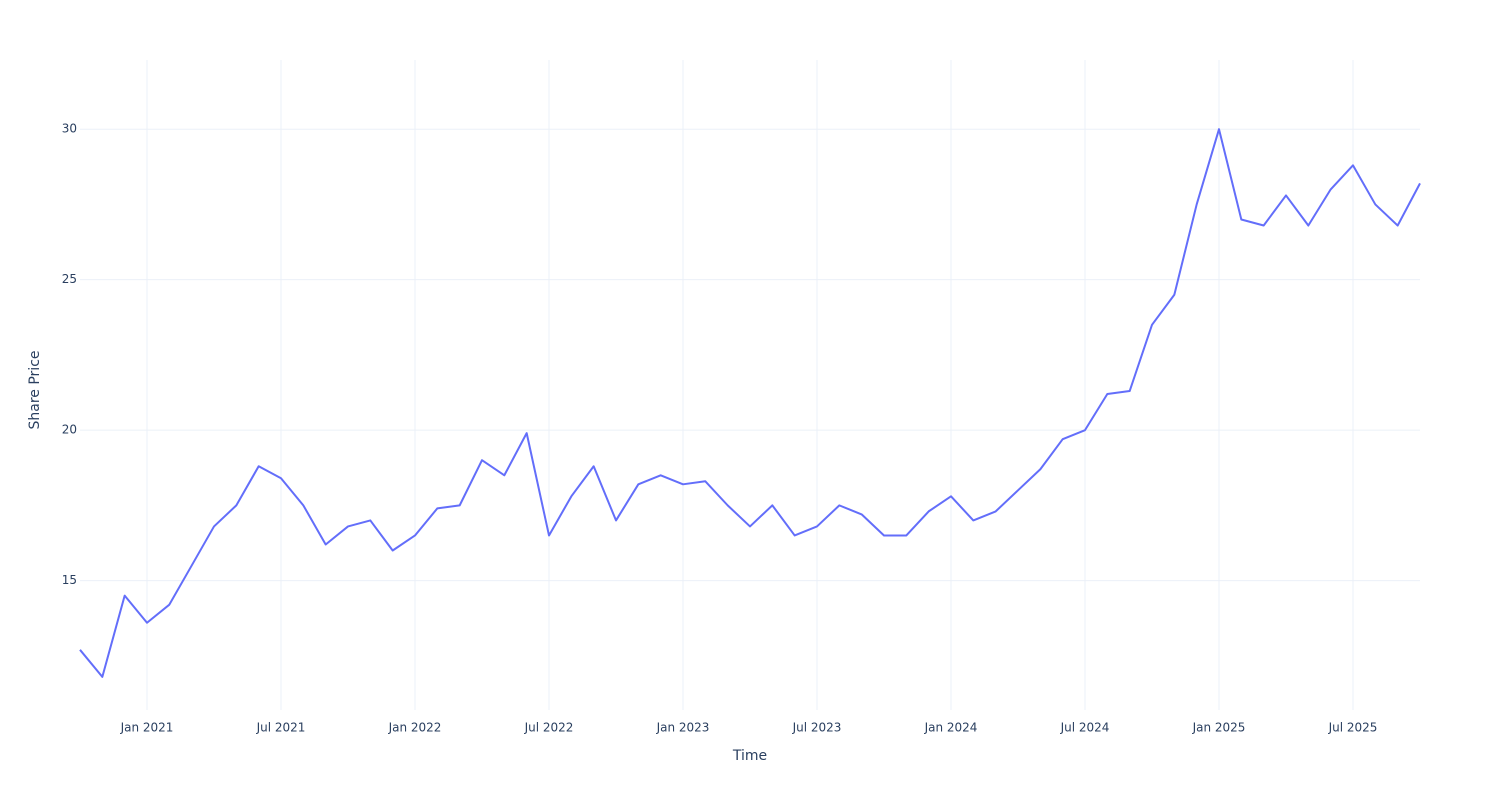 Image resolution: width=1500 pixels, height=800 pixels. What do you see at coordinates (683, 728) in the screenshot?
I see `x-tick-label: Jan 2023` at bounding box center [683, 728].